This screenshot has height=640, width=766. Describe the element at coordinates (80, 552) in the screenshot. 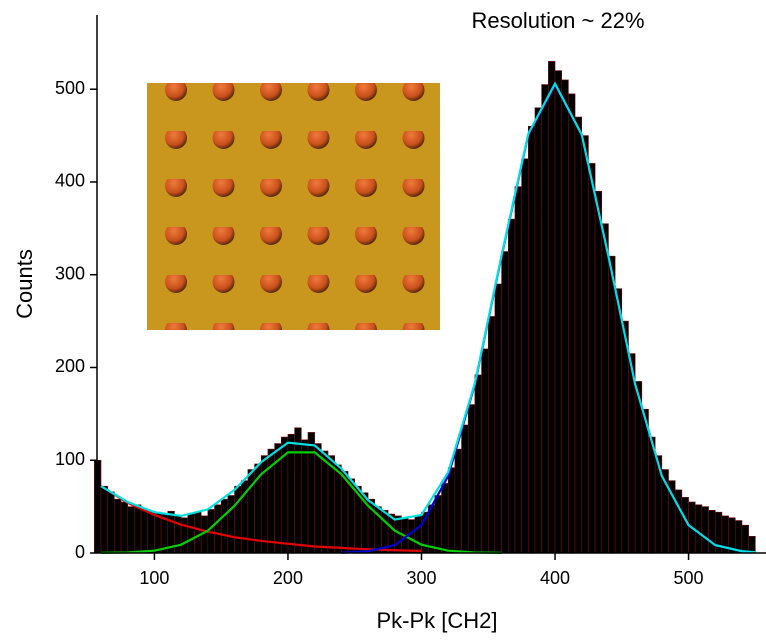

I see `y-tick-label: 0` at that location.